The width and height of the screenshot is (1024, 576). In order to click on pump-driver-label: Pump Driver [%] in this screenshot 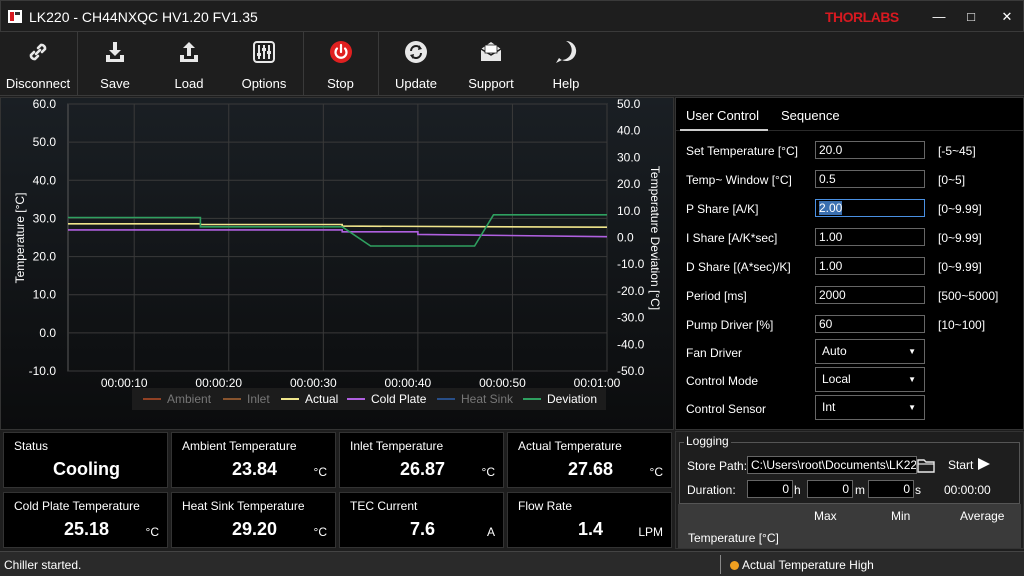, I will do `click(730, 325)`.